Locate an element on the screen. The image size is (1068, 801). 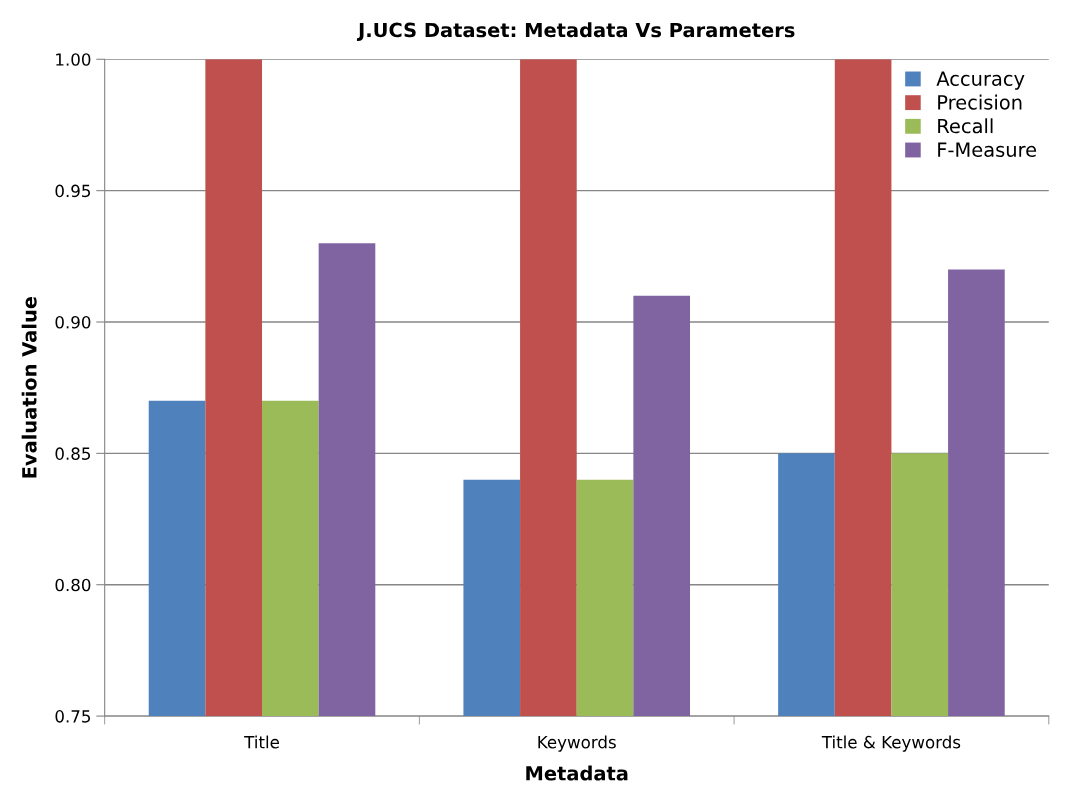
legend-label: Precision is located at coordinates (980, 102).